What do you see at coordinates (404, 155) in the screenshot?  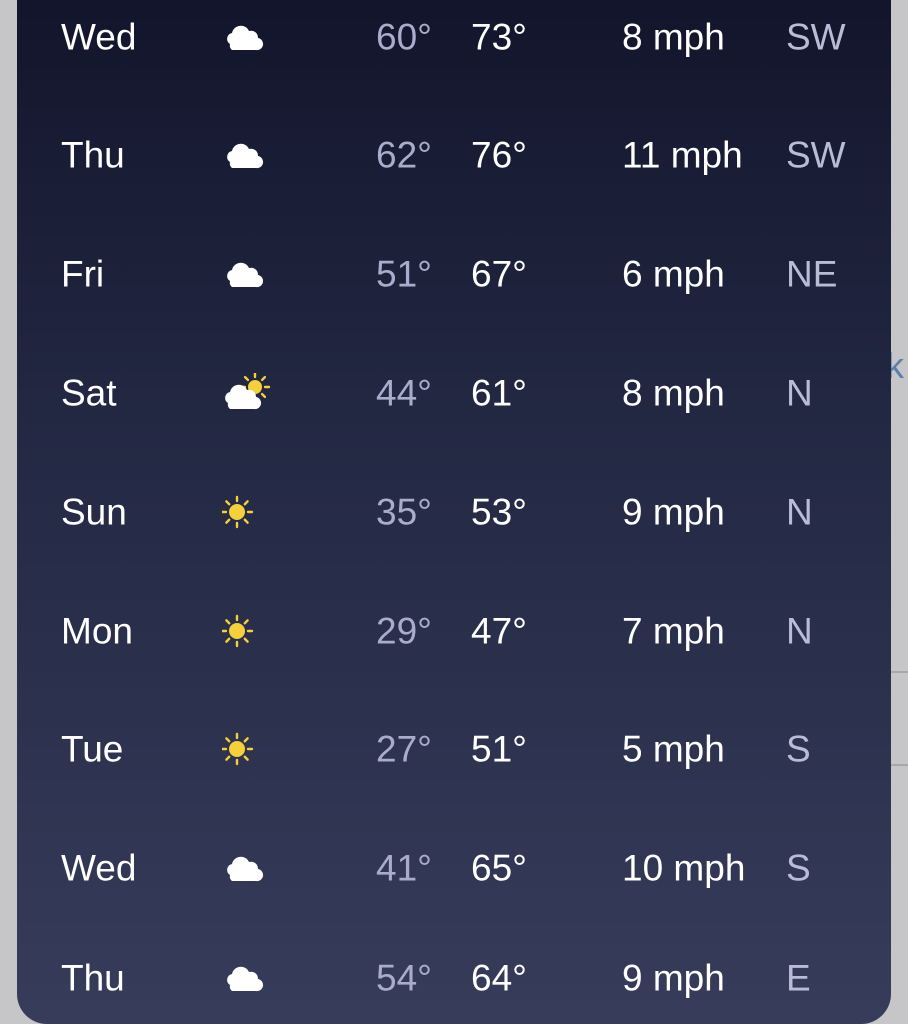 I see `low-temp: 62°` at bounding box center [404, 155].